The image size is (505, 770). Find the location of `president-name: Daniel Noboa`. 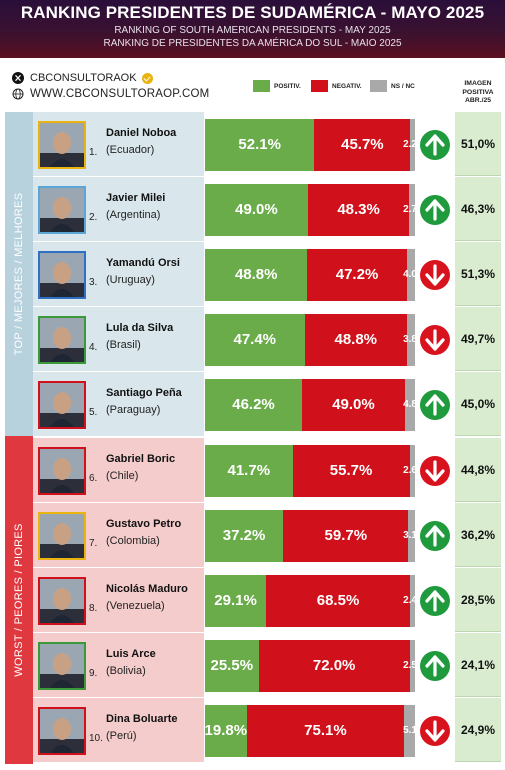

president-name: Daniel Noboa is located at coordinates (141, 132).